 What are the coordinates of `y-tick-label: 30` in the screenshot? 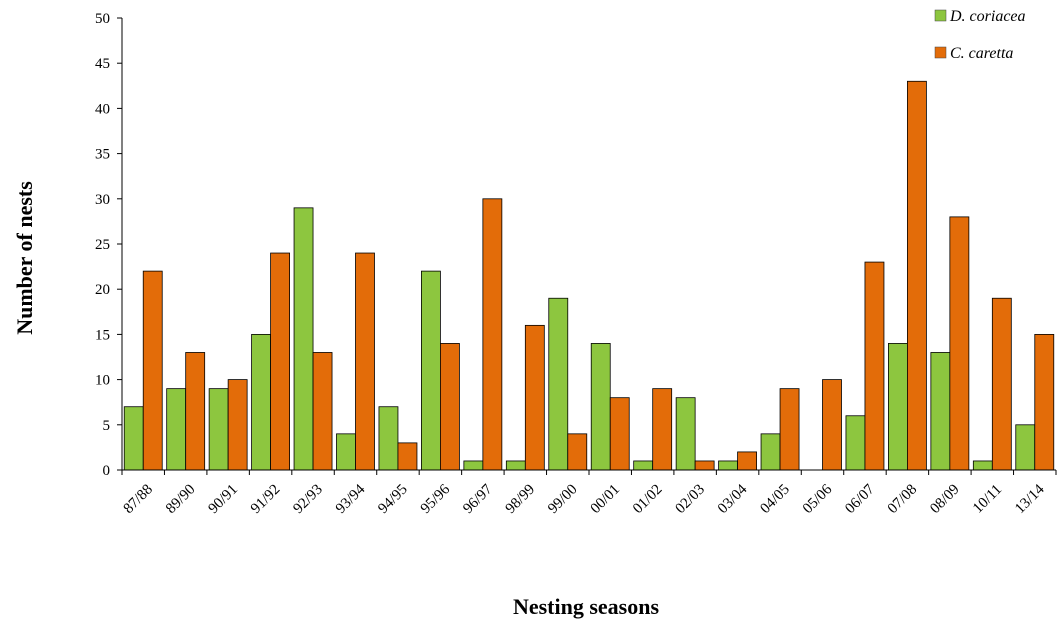 It's located at (102, 200).